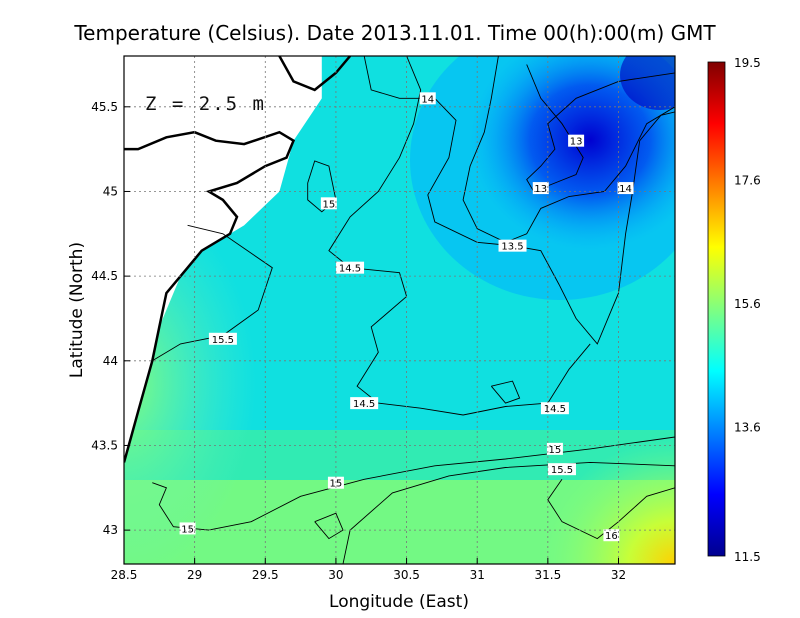  What do you see at coordinates (110, 318) in the screenshot?
I see `y-axis-ticks: 43 43.5 44 44.5 45 45.5` at bounding box center [110, 318].